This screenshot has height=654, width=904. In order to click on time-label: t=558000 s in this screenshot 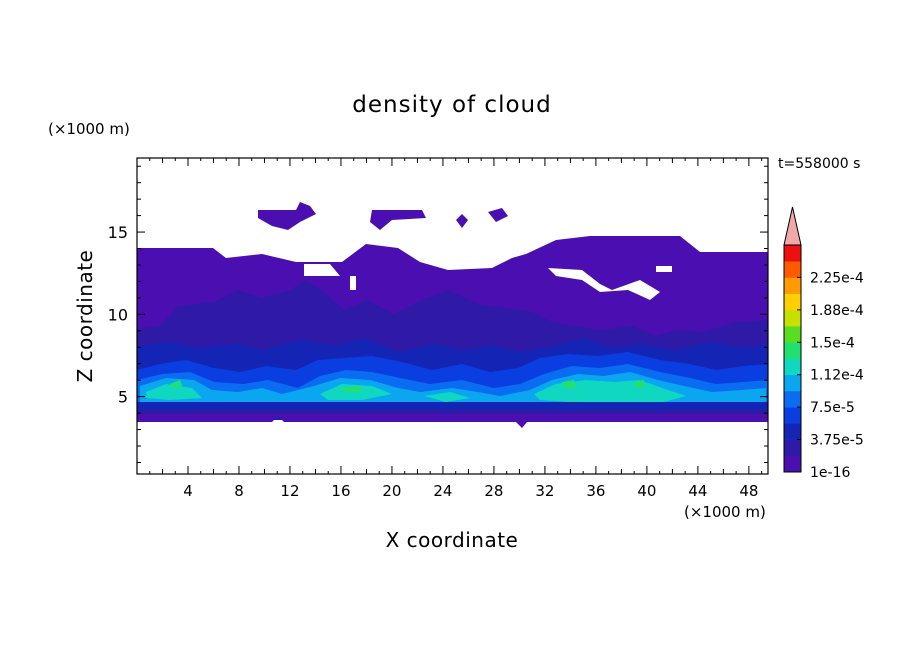, I will do `click(819, 164)`.